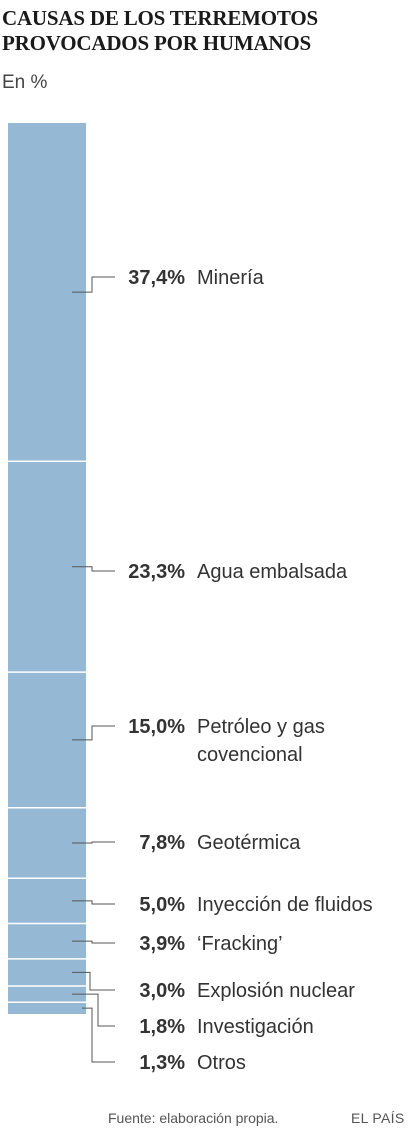  What do you see at coordinates (25, 82) in the screenshot?
I see `chart-unit: En %` at bounding box center [25, 82].